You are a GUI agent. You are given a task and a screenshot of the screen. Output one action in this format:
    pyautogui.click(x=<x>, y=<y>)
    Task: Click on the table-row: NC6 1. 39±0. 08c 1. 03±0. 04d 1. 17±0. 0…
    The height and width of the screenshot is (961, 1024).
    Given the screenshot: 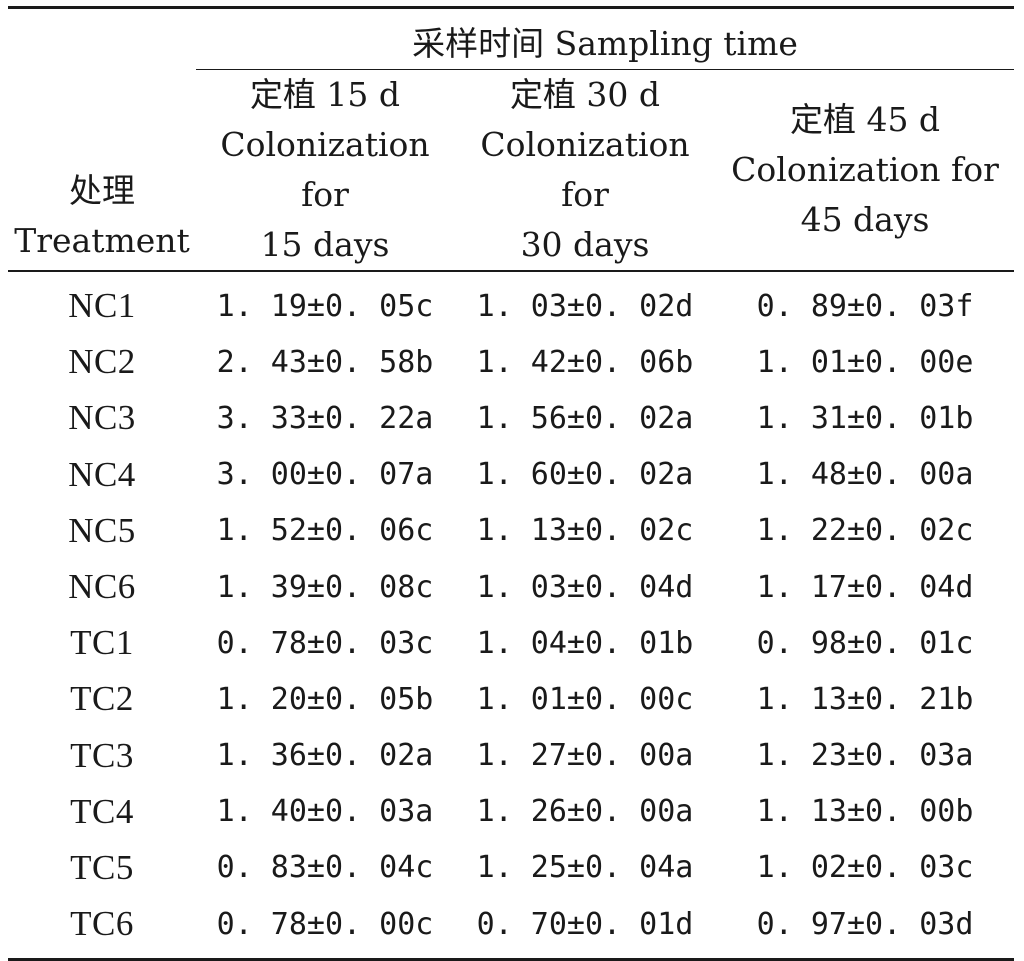 What is the action you would take?
    pyautogui.click(x=511, y=587)
    